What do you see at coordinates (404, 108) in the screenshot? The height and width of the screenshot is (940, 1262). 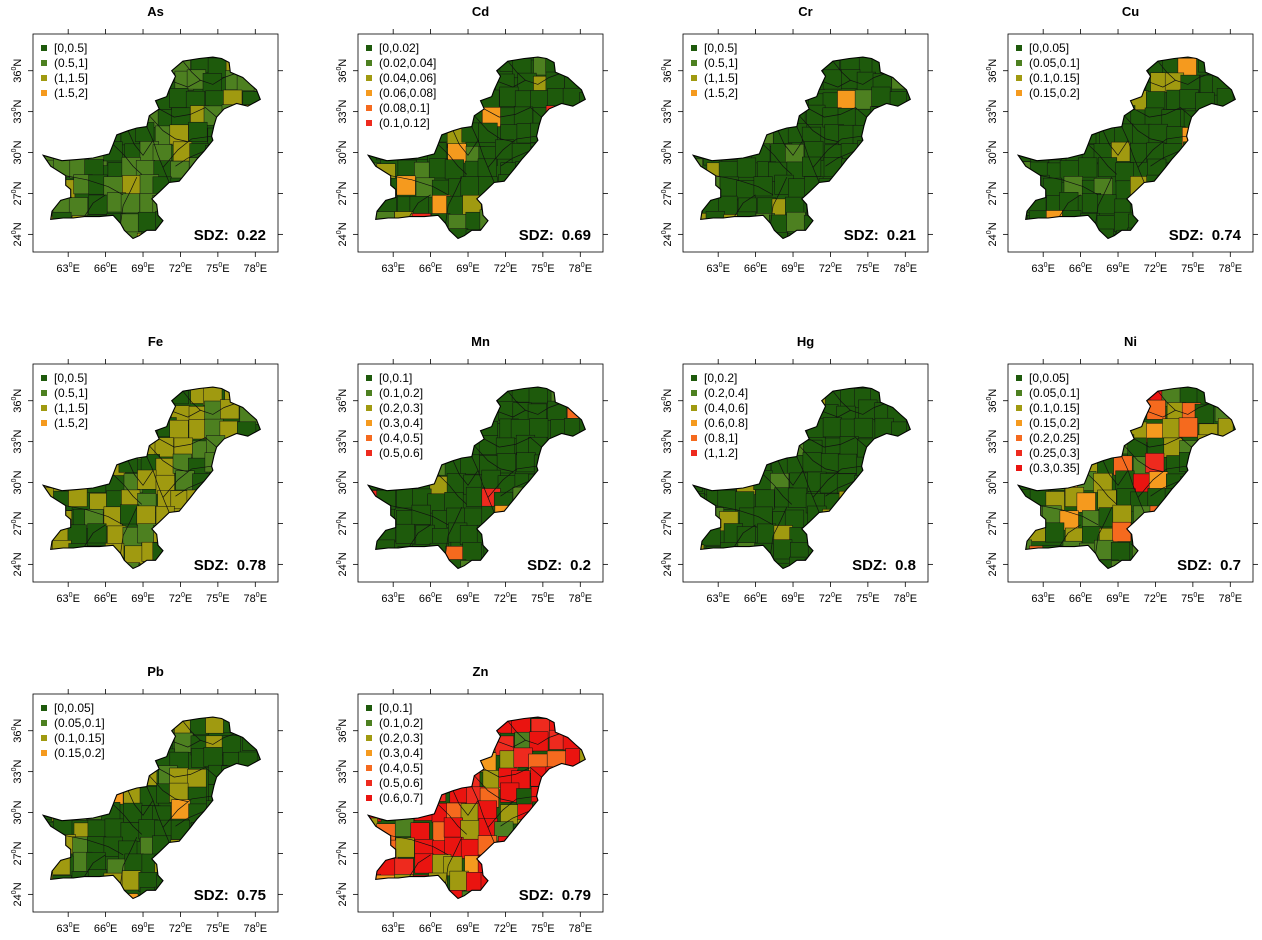 I see `legend-label: (0.08,0.1]` at bounding box center [404, 108].